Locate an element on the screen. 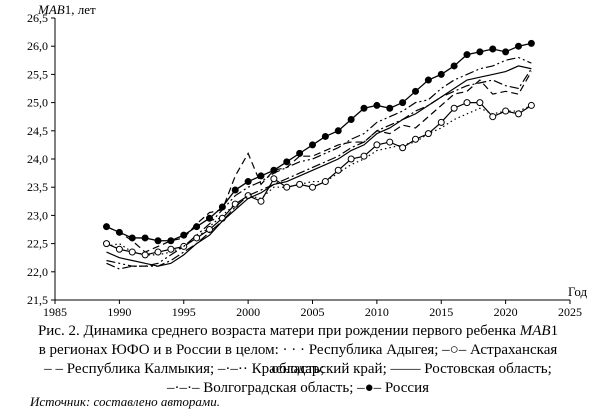 The height and width of the screenshot is (410, 590). x-axis-label: Год is located at coordinates (577, 291).